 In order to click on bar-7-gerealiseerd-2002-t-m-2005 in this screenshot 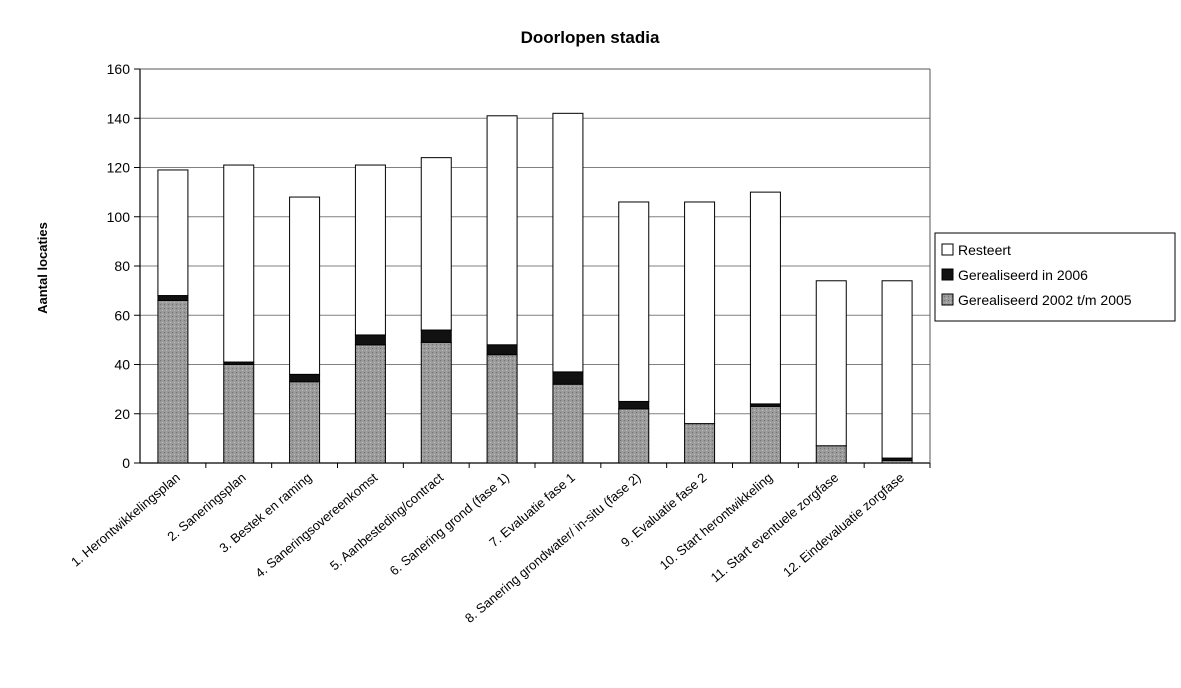, I will do `click(568, 423)`.